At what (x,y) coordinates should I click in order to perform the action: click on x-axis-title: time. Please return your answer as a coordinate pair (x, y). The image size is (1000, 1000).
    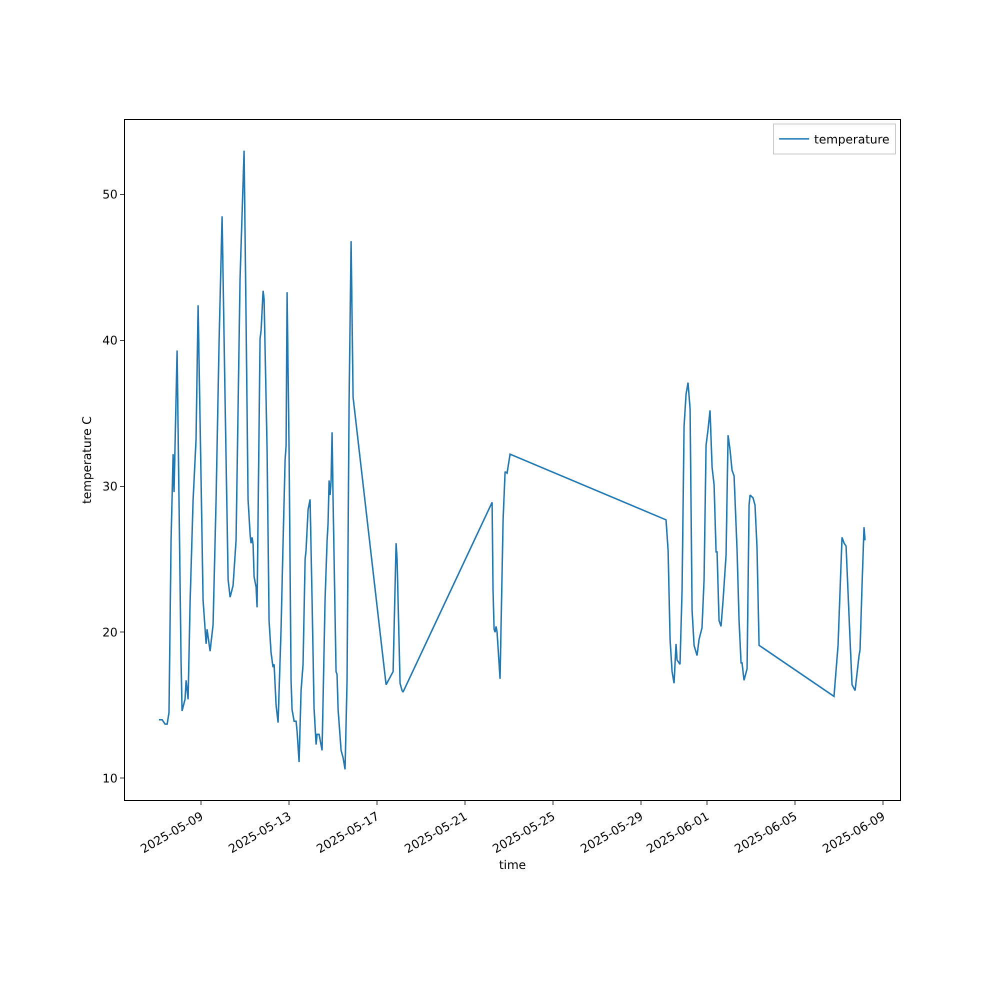
    Looking at the image, I should click on (512, 865).